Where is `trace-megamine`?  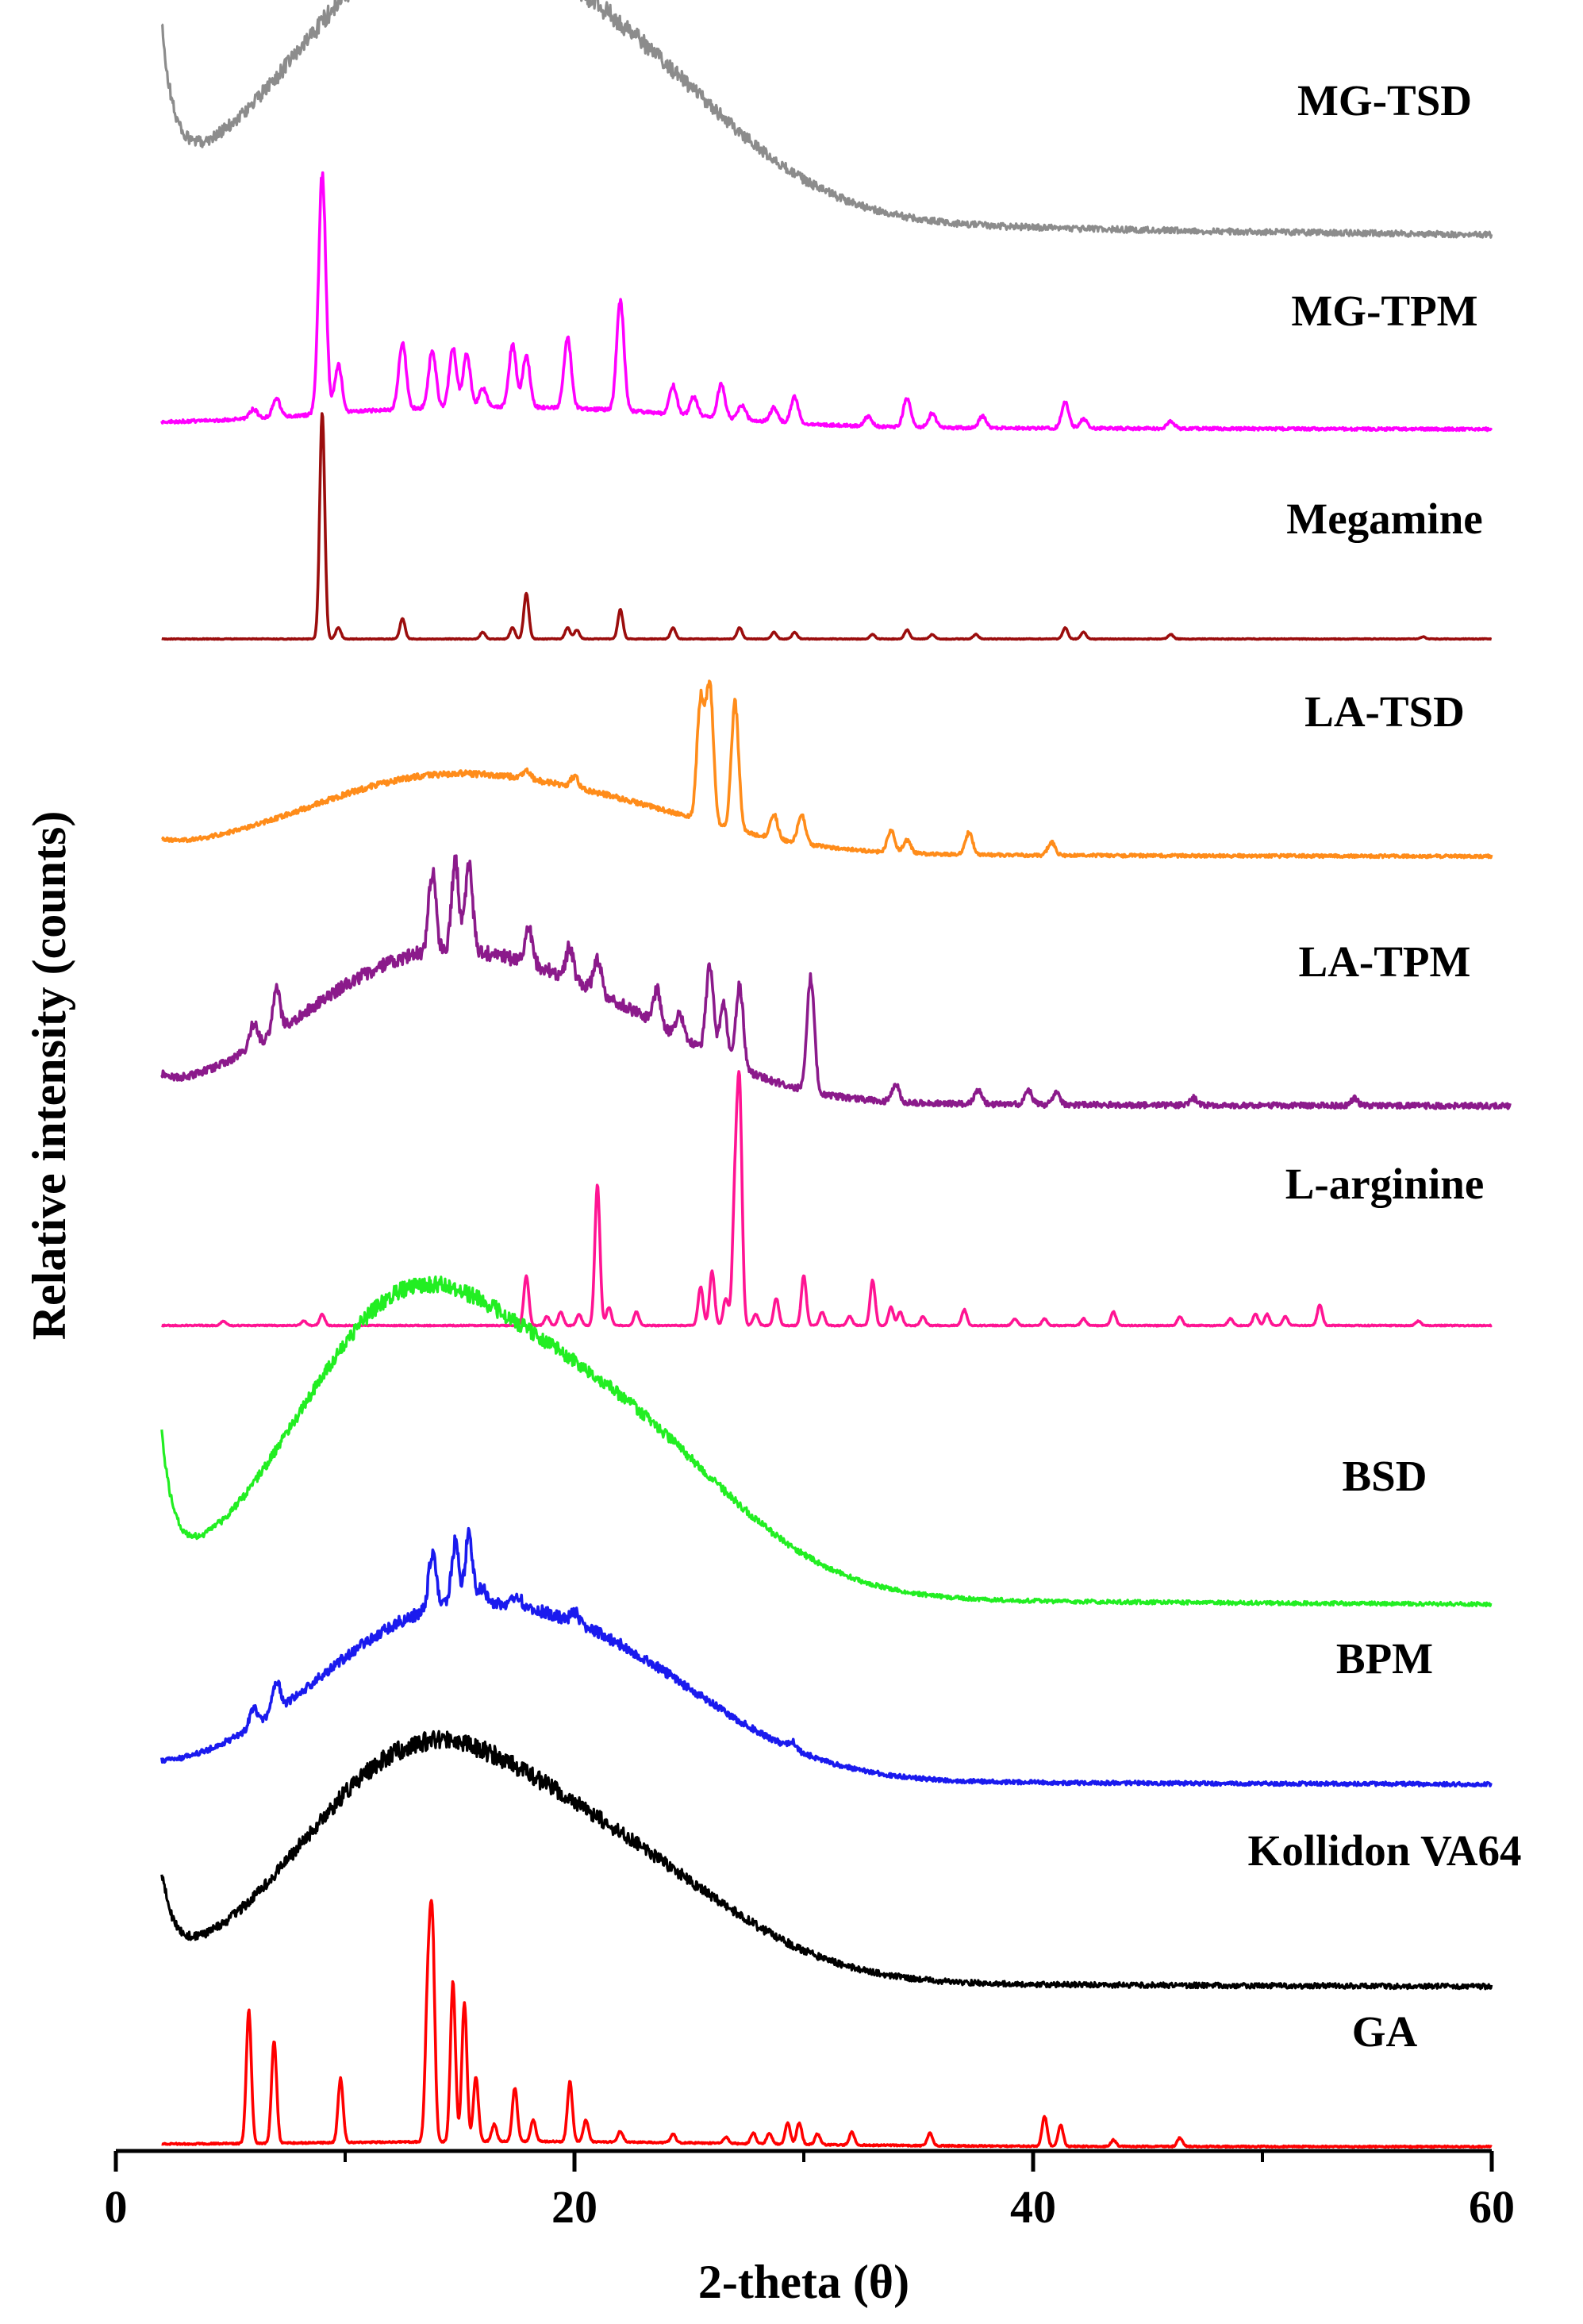 trace-megamine is located at coordinates (826, 526).